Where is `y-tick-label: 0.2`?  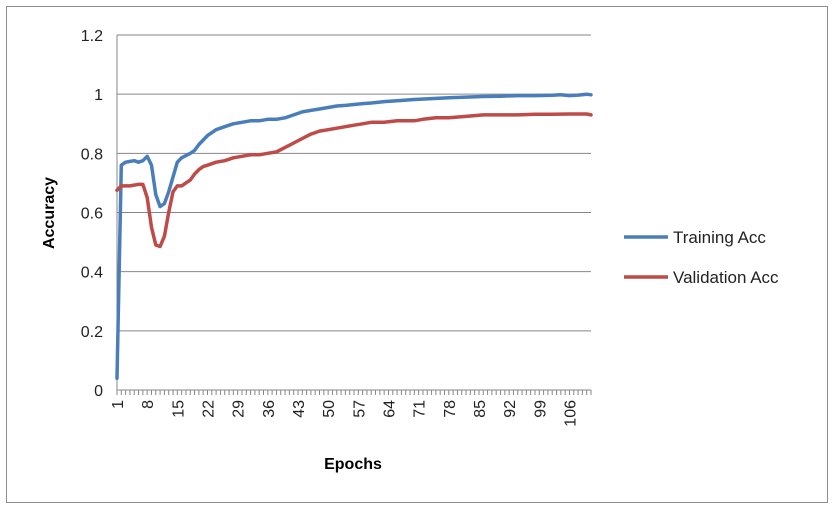
y-tick-label: 0.2 is located at coordinates (92, 332).